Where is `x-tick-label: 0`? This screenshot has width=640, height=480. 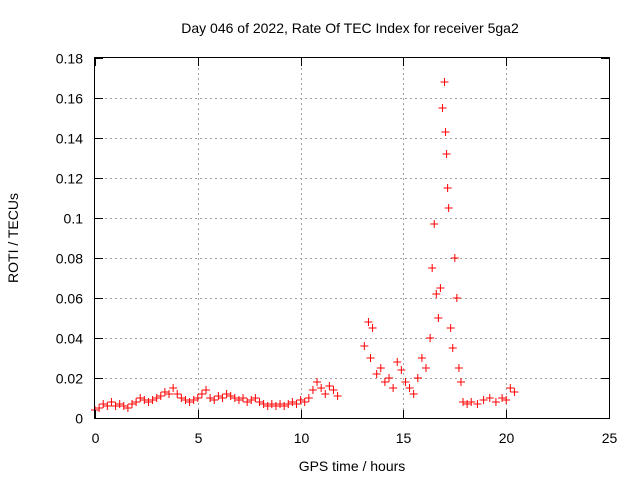 x-tick-label: 0 is located at coordinates (96, 438).